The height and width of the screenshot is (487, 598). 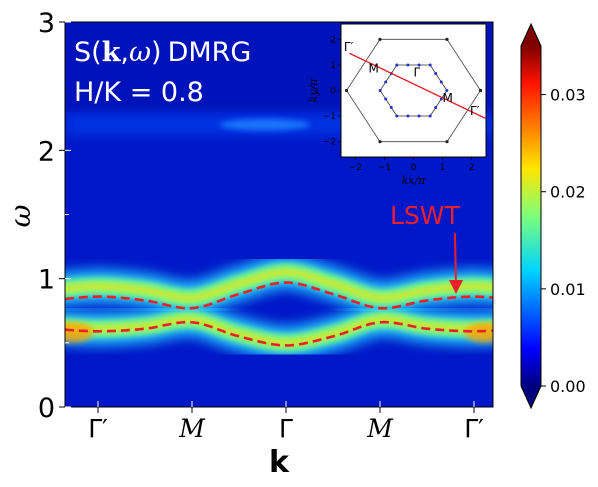 I want to click on inset-x-tick-label: 2, so click(x=472, y=168).